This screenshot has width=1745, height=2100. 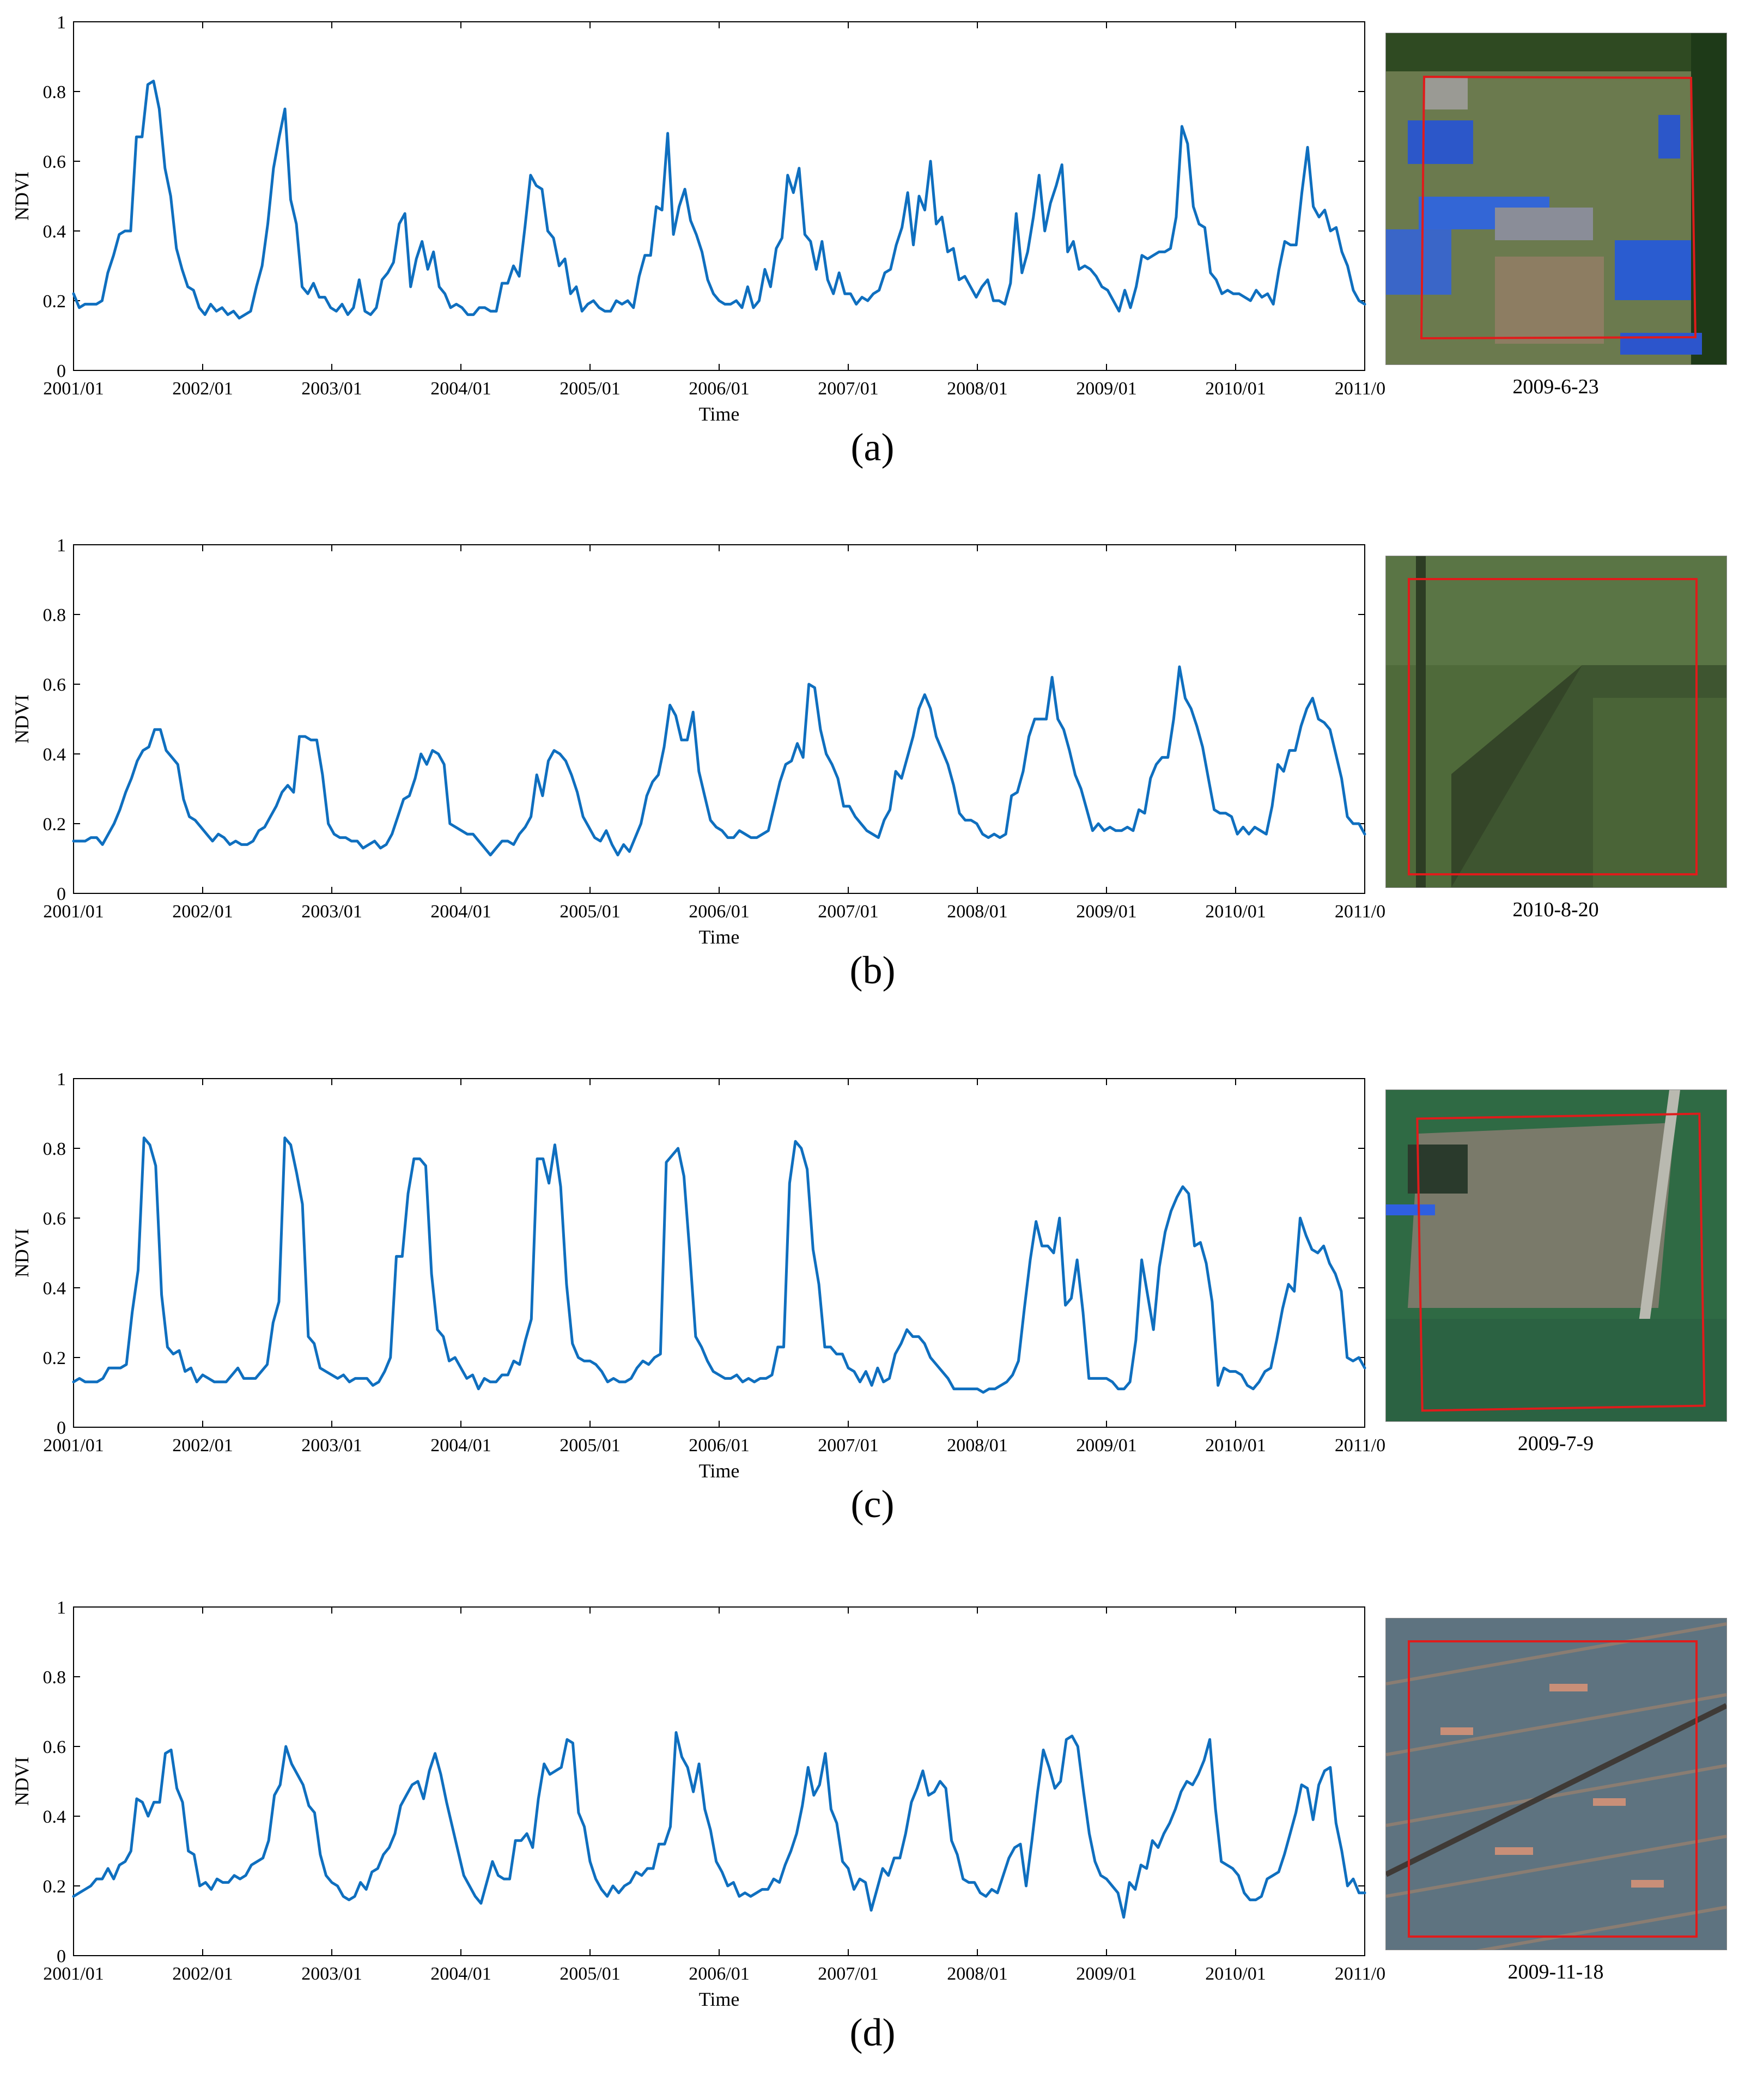 I want to click on satellite-image-b, so click(x=1556, y=722).